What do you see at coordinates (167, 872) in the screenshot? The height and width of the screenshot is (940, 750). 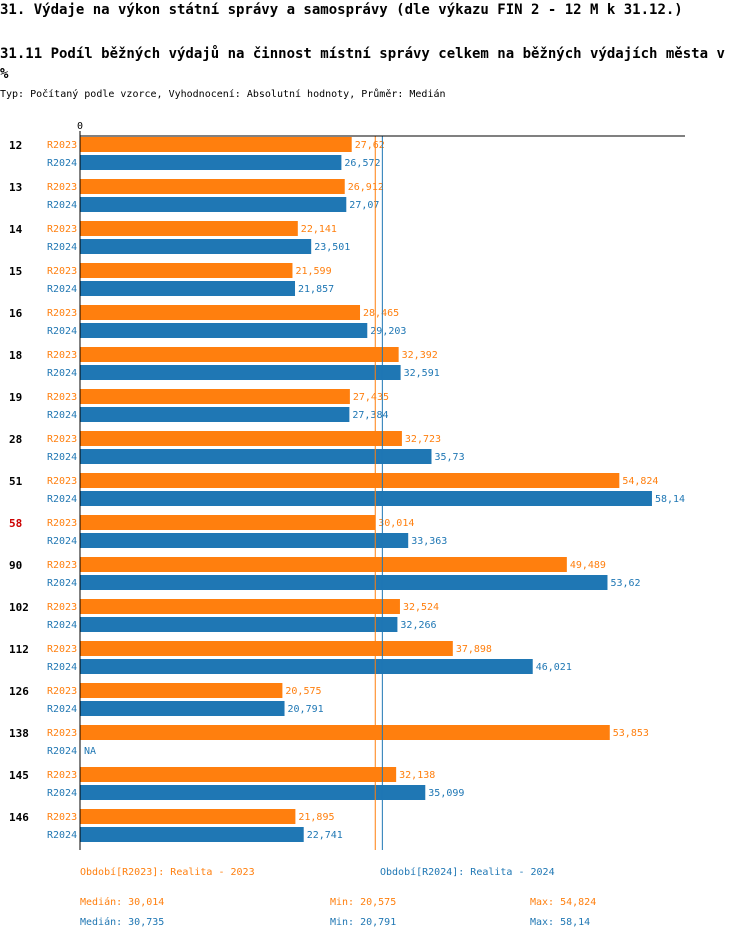 I see `legend-r2023: Období[R2023]: Realita - 2023` at bounding box center [167, 872].